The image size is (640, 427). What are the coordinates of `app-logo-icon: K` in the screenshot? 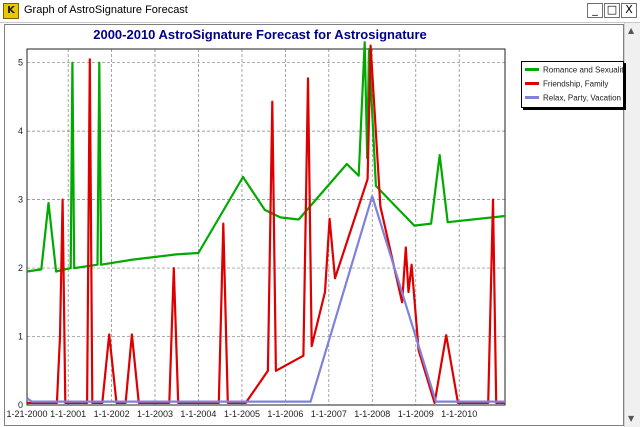 It's located at (11, 11).